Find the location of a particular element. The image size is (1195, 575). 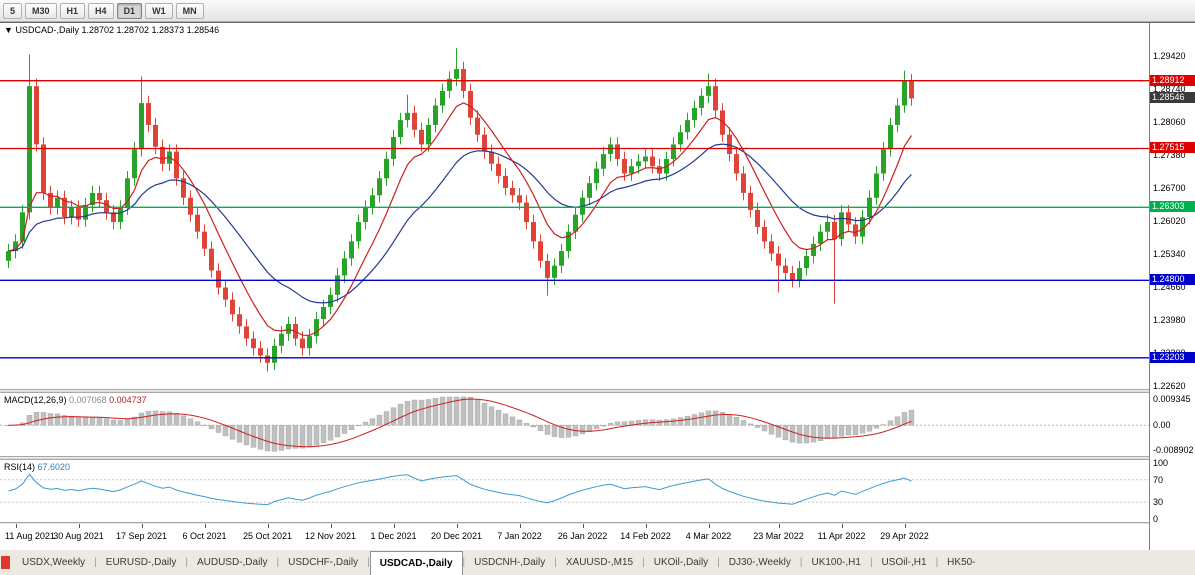

rsi-panel: RSI(14) 67.6020 is located at coordinates (574, 491).